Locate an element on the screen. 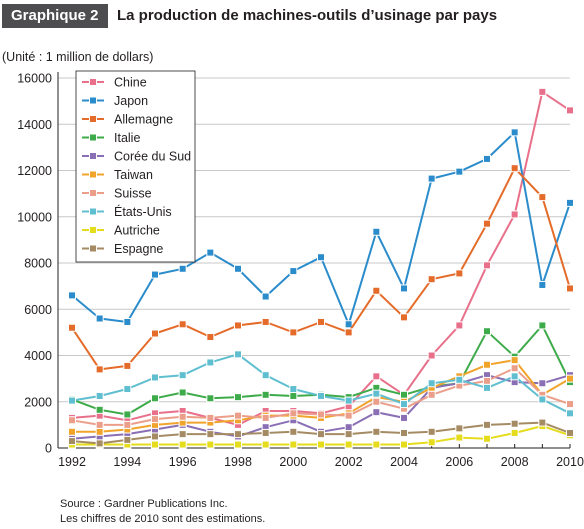 The width and height of the screenshot is (584, 529). y-tick-label: 14000 is located at coordinates (34, 125).